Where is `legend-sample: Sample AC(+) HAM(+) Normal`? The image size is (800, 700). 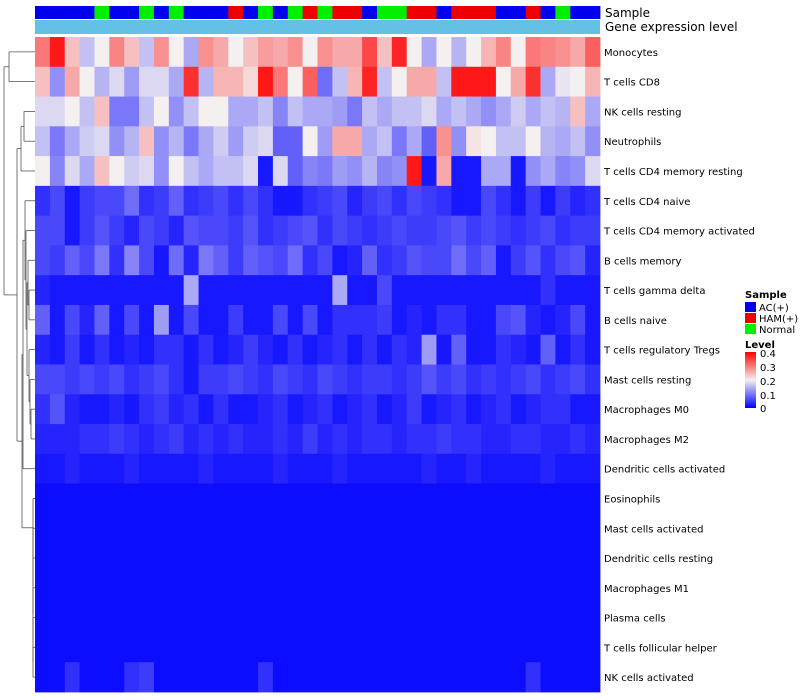 legend-sample: Sample AC(+) HAM(+) Normal is located at coordinates (771, 313).